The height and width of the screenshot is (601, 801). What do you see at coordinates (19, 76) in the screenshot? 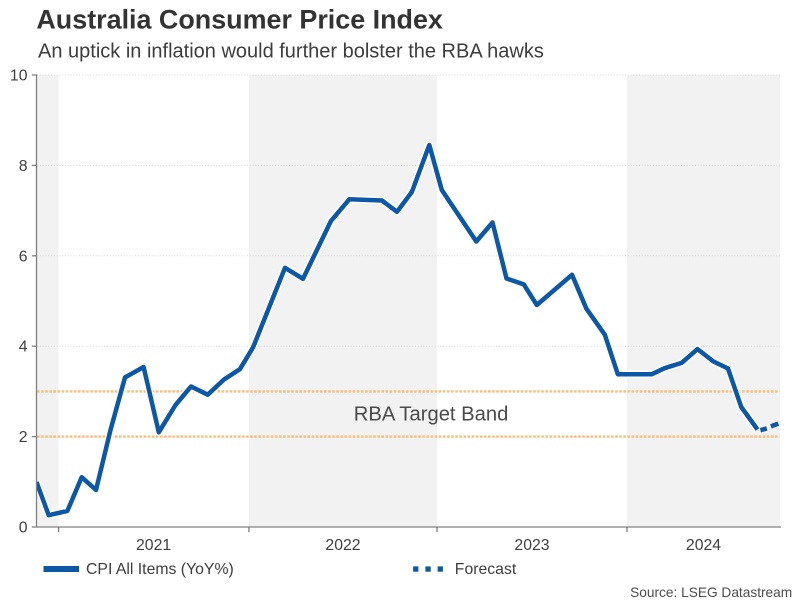
I see `svg-text: 10` at bounding box center [19, 76].